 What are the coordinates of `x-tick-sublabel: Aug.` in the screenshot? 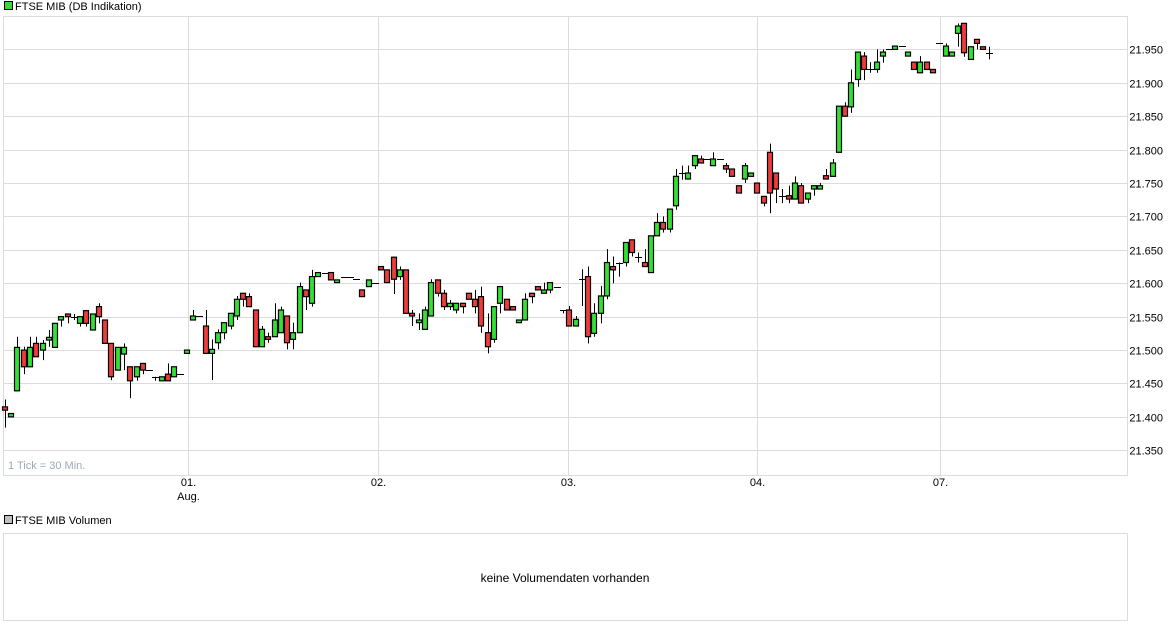 It's located at (188, 497).